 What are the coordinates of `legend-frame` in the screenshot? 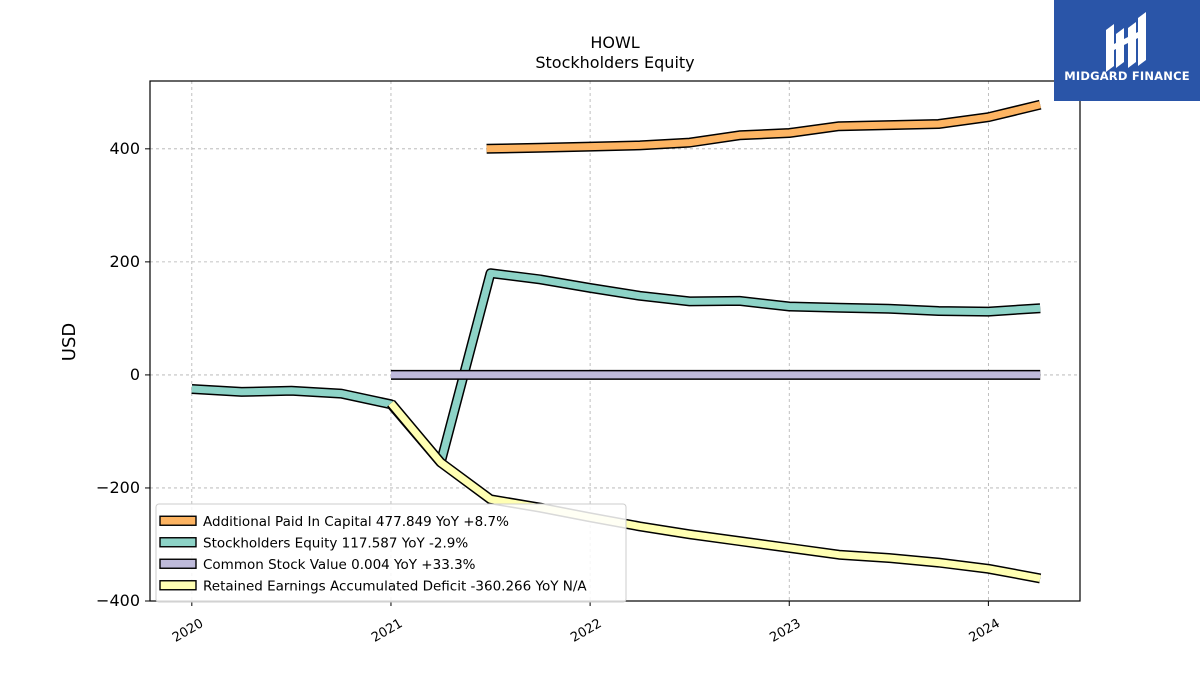 It's located at (391, 553).